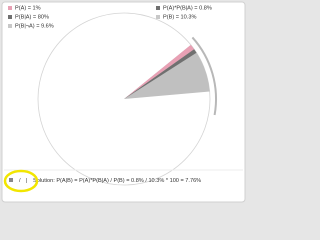  What do you see at coordinates (179, 17) in the screenshot?
I see `legend-label: P(B) = 10.3%` at bounding box center [179, 17].